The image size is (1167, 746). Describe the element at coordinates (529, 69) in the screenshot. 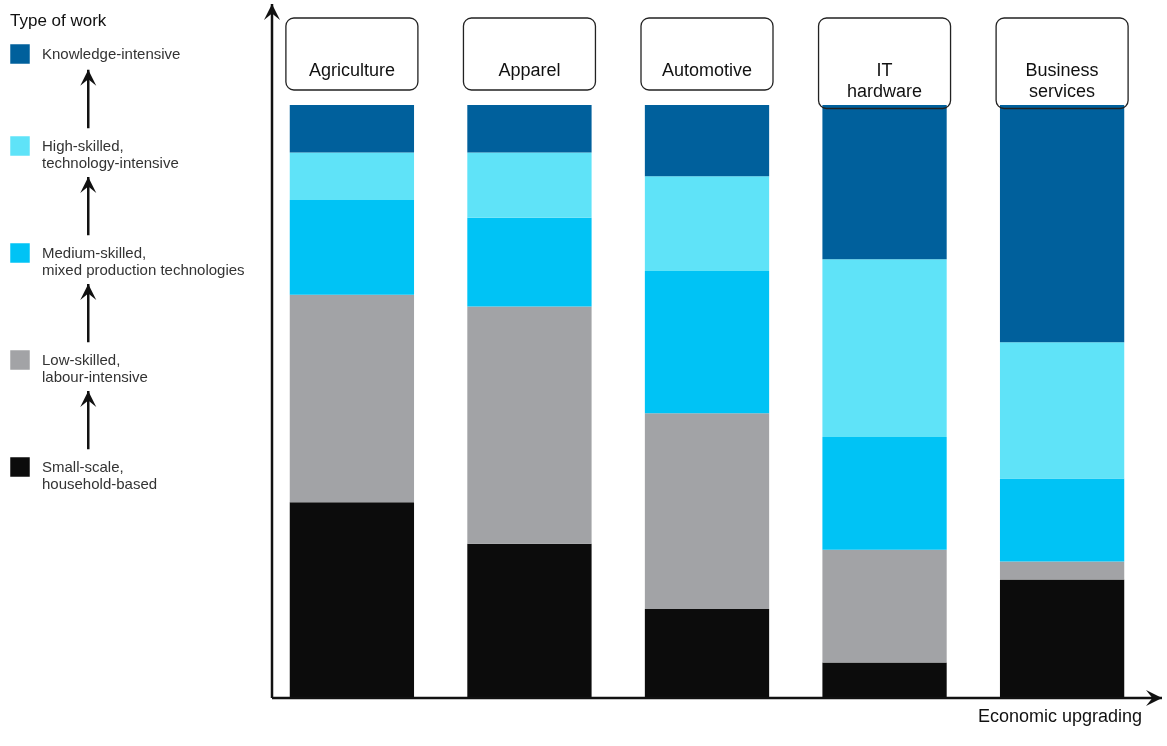

I see `x-tick-label: Apparel` at that location.